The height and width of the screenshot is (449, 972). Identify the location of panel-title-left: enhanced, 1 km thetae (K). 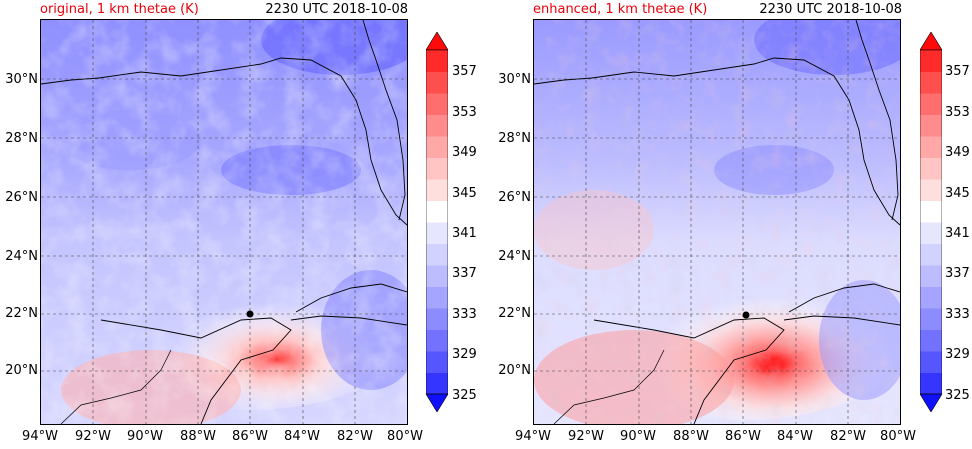
(620, 9).